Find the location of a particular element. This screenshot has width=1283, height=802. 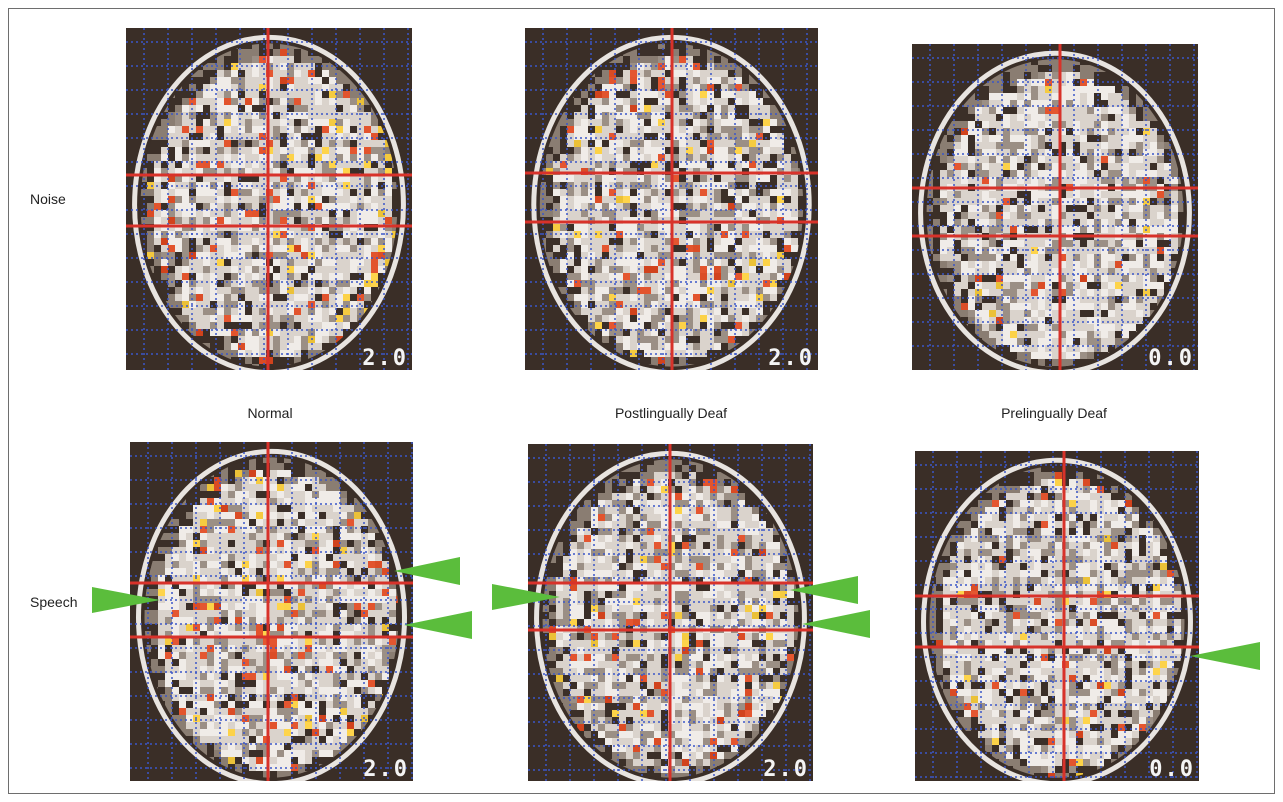

scan-noise-normal: 2.0 is located at coordinates (269, 199).